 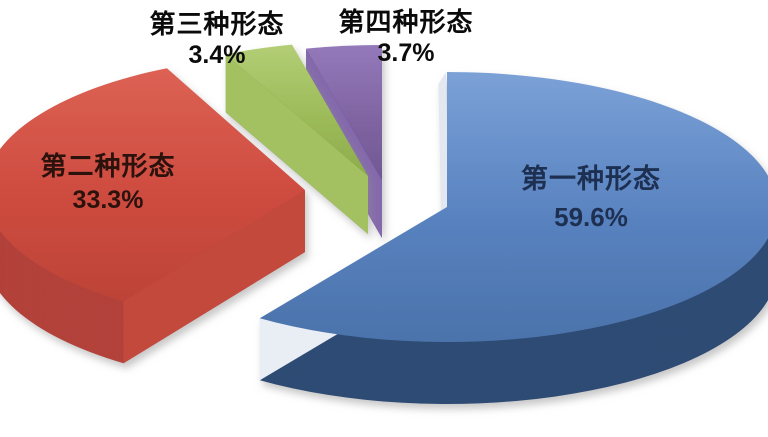 What do you see at coordinates (108, 200) in the screenshot?
I see `slice-percent: 33.3%` at bounding box center [108, 200].